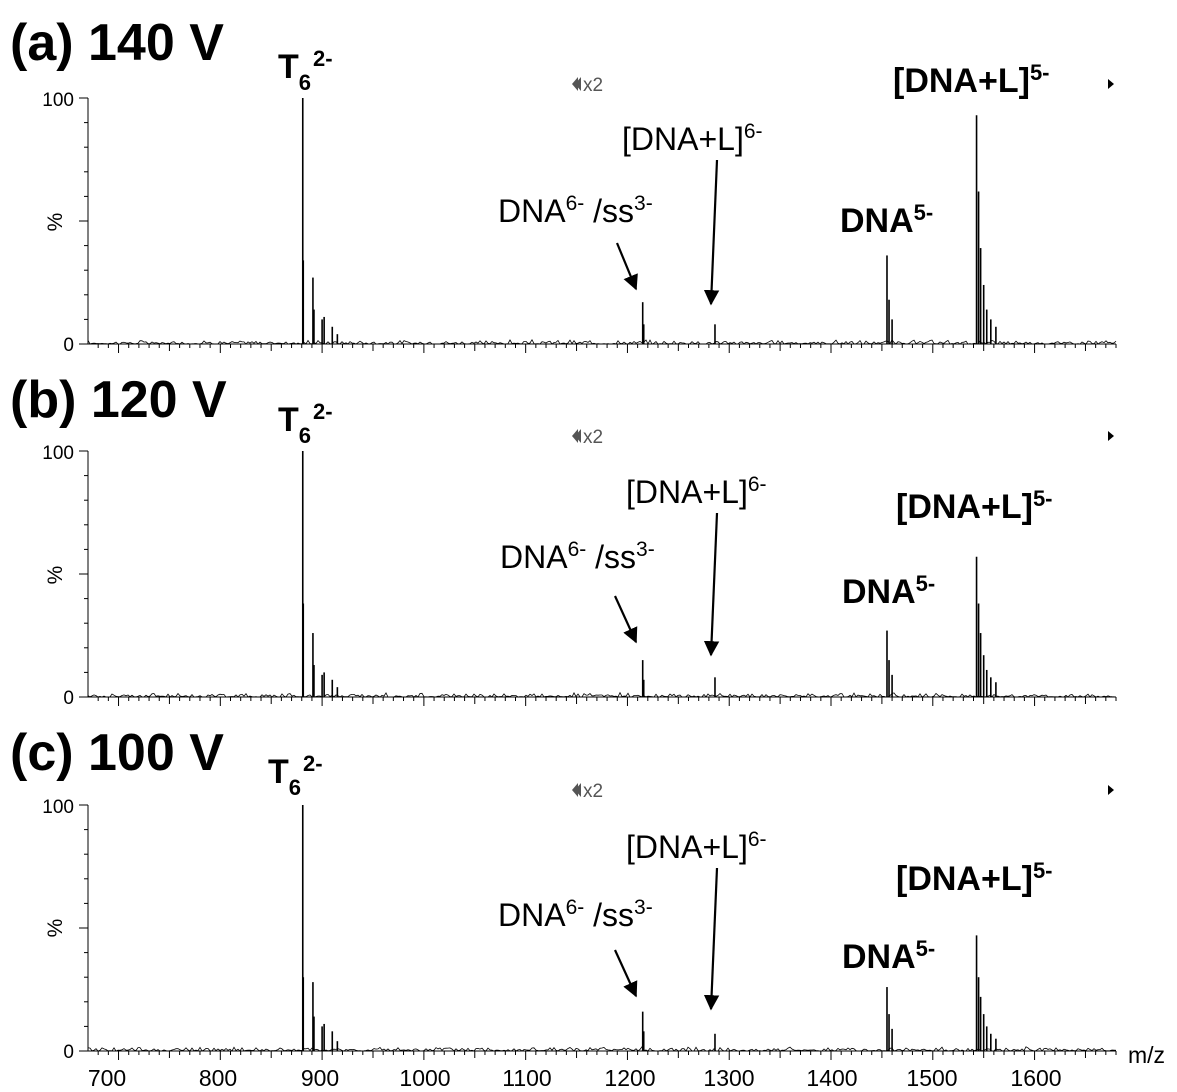 The image size is (1177, 1092). I want to click on panel-a-annotation-t6: T62-, so click(305, 70).